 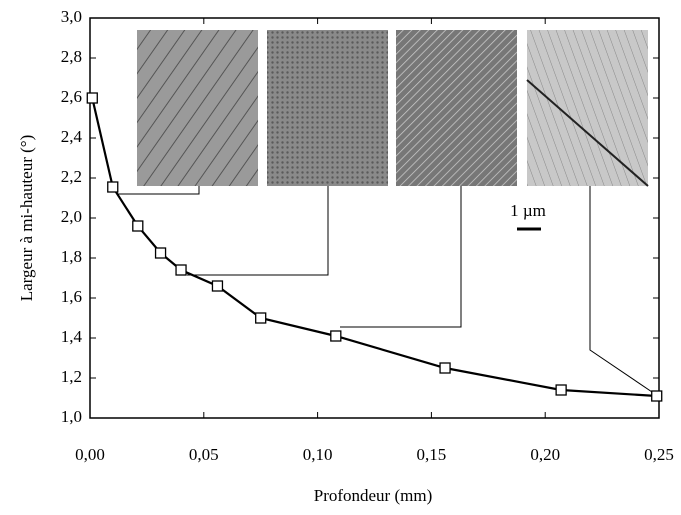 I want to click on y-tick-label: 2,8, so click(x=71, y=56).